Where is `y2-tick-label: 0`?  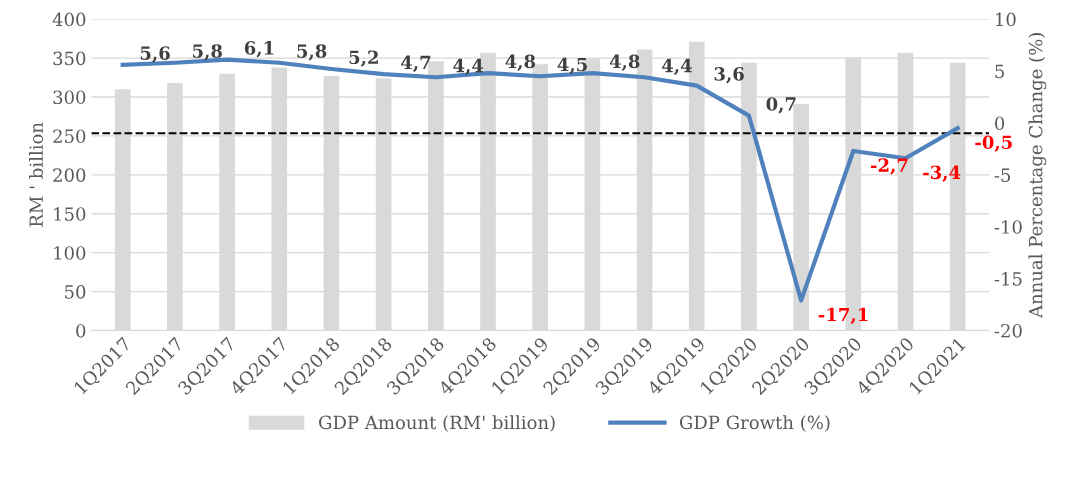
y2-tick-label: 0 is located at coordinates (1000, 123).